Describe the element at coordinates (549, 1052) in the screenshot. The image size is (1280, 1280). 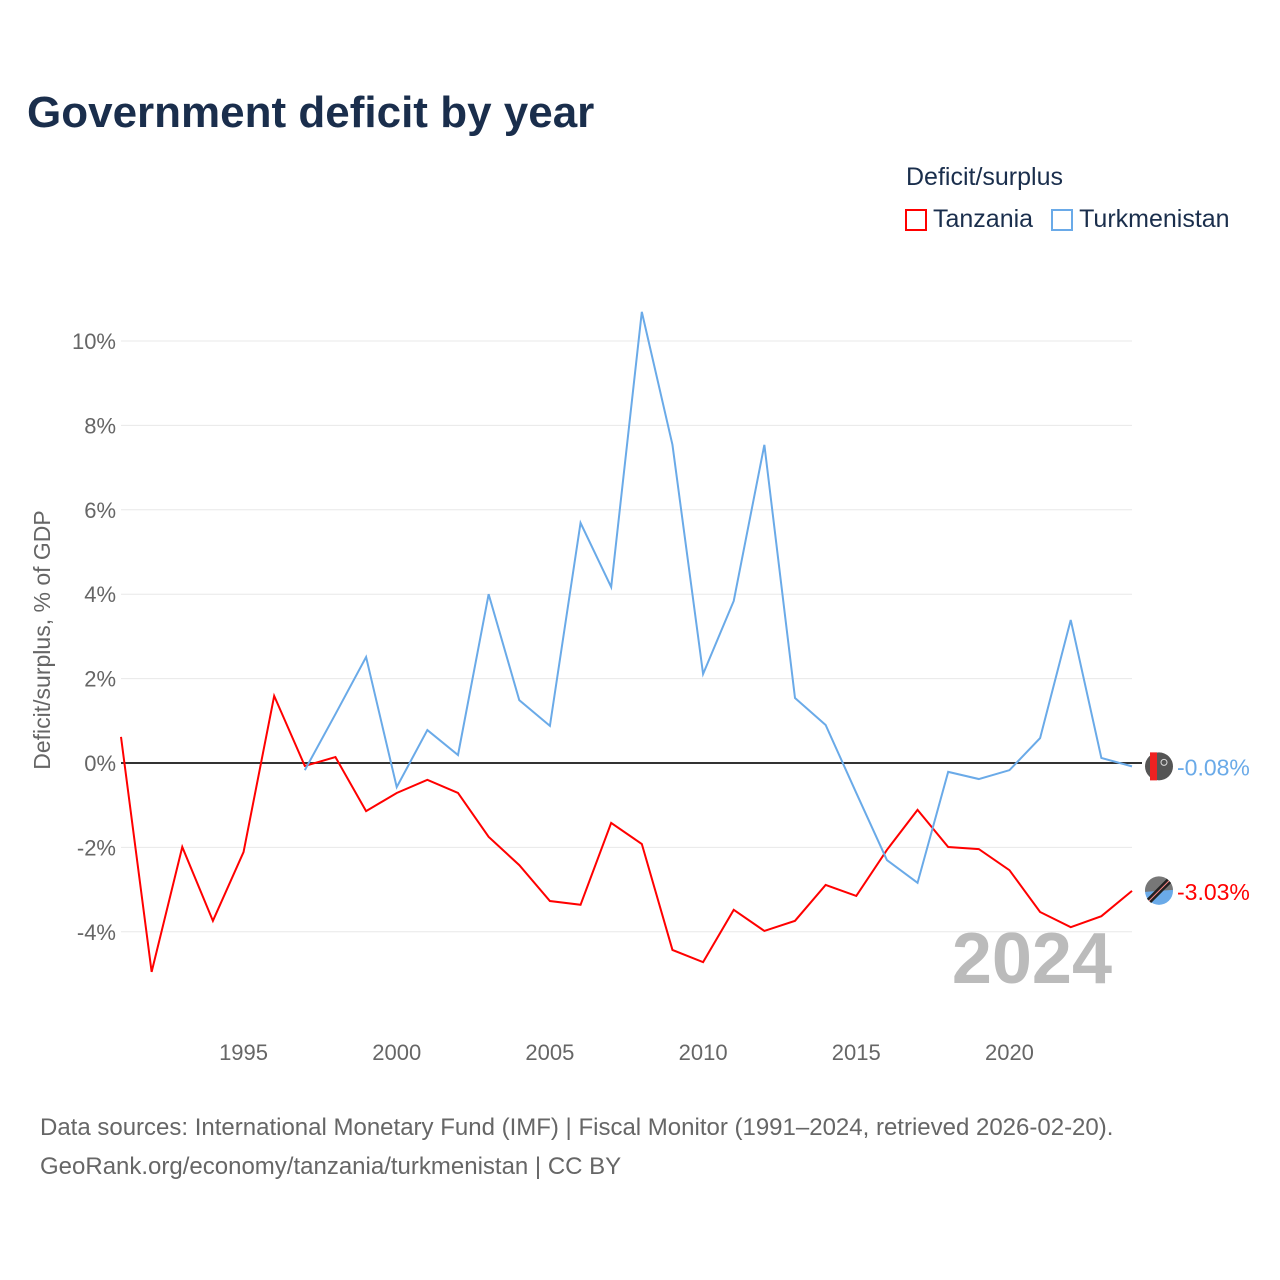
I see `x-tick-label: 2005` at that location.